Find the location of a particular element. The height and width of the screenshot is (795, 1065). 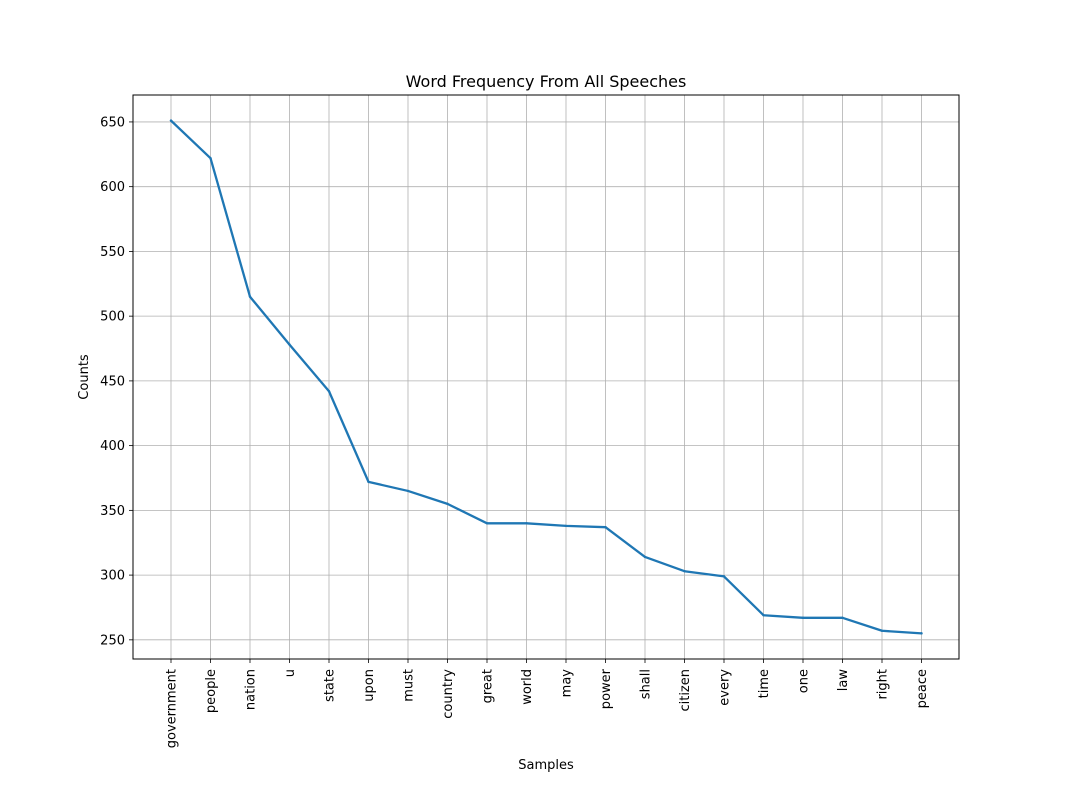

y-tick-label: 250 is located at coordinates (112, 640).